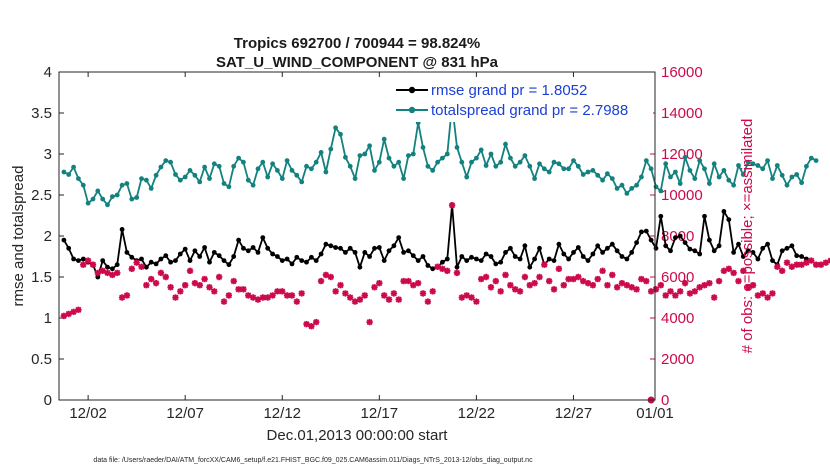 The width and height of the screenshot is (830, 470). Describe the element at coordinates (48, 236) in the screenshot. I see `y-left-tick-label: 2` at that location.